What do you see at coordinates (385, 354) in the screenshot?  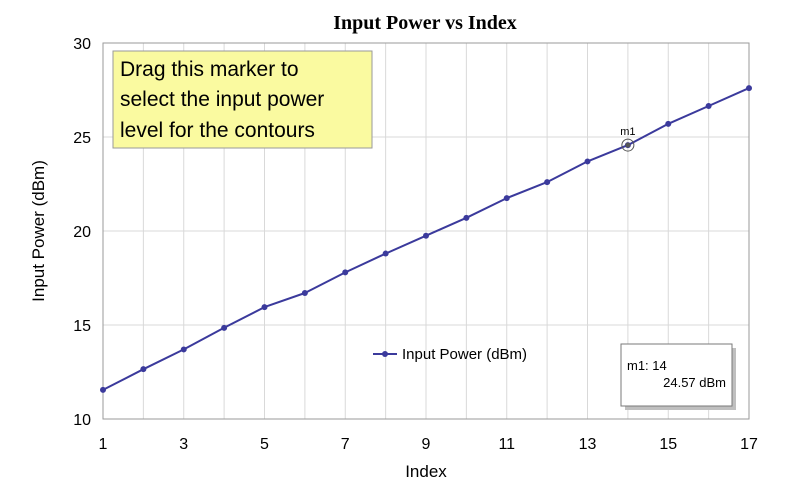 I see `legend-swatch-dot` at bounding box center [385, 354].